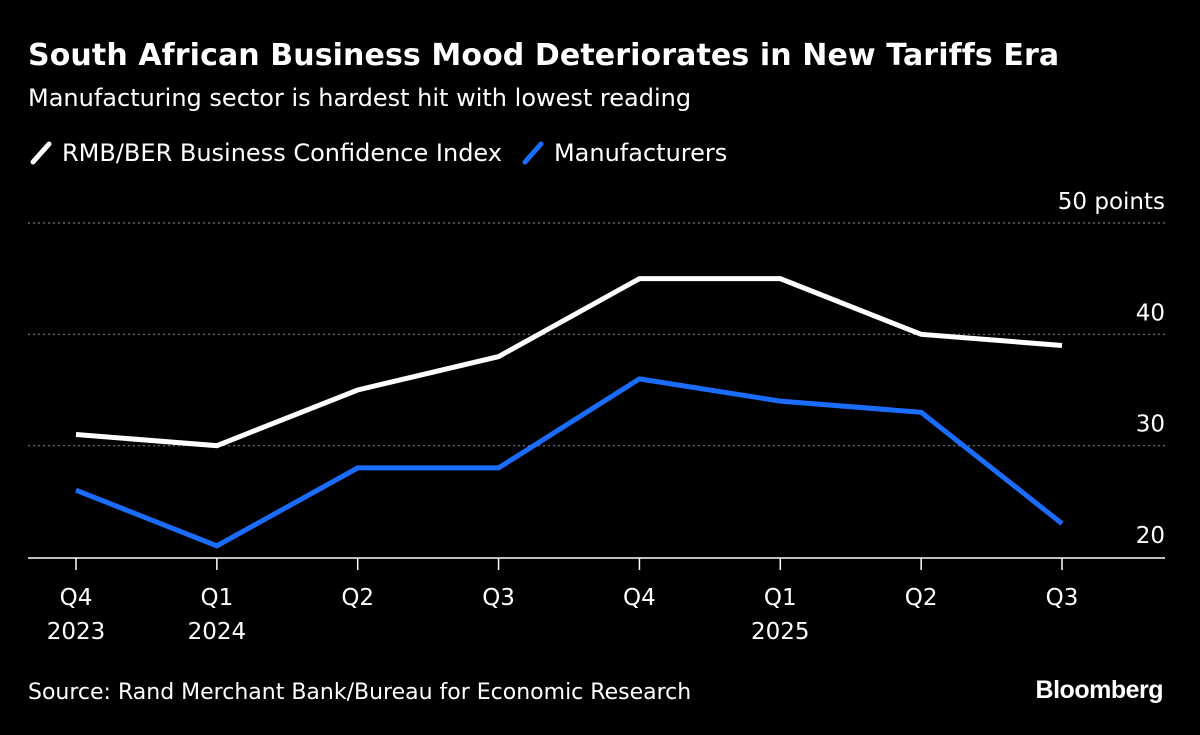  What do you see at coordinates (780, 598) in the screenshot?
I see `x-tick-label-quarter-5: Q1` at bounding box center [780, 598].